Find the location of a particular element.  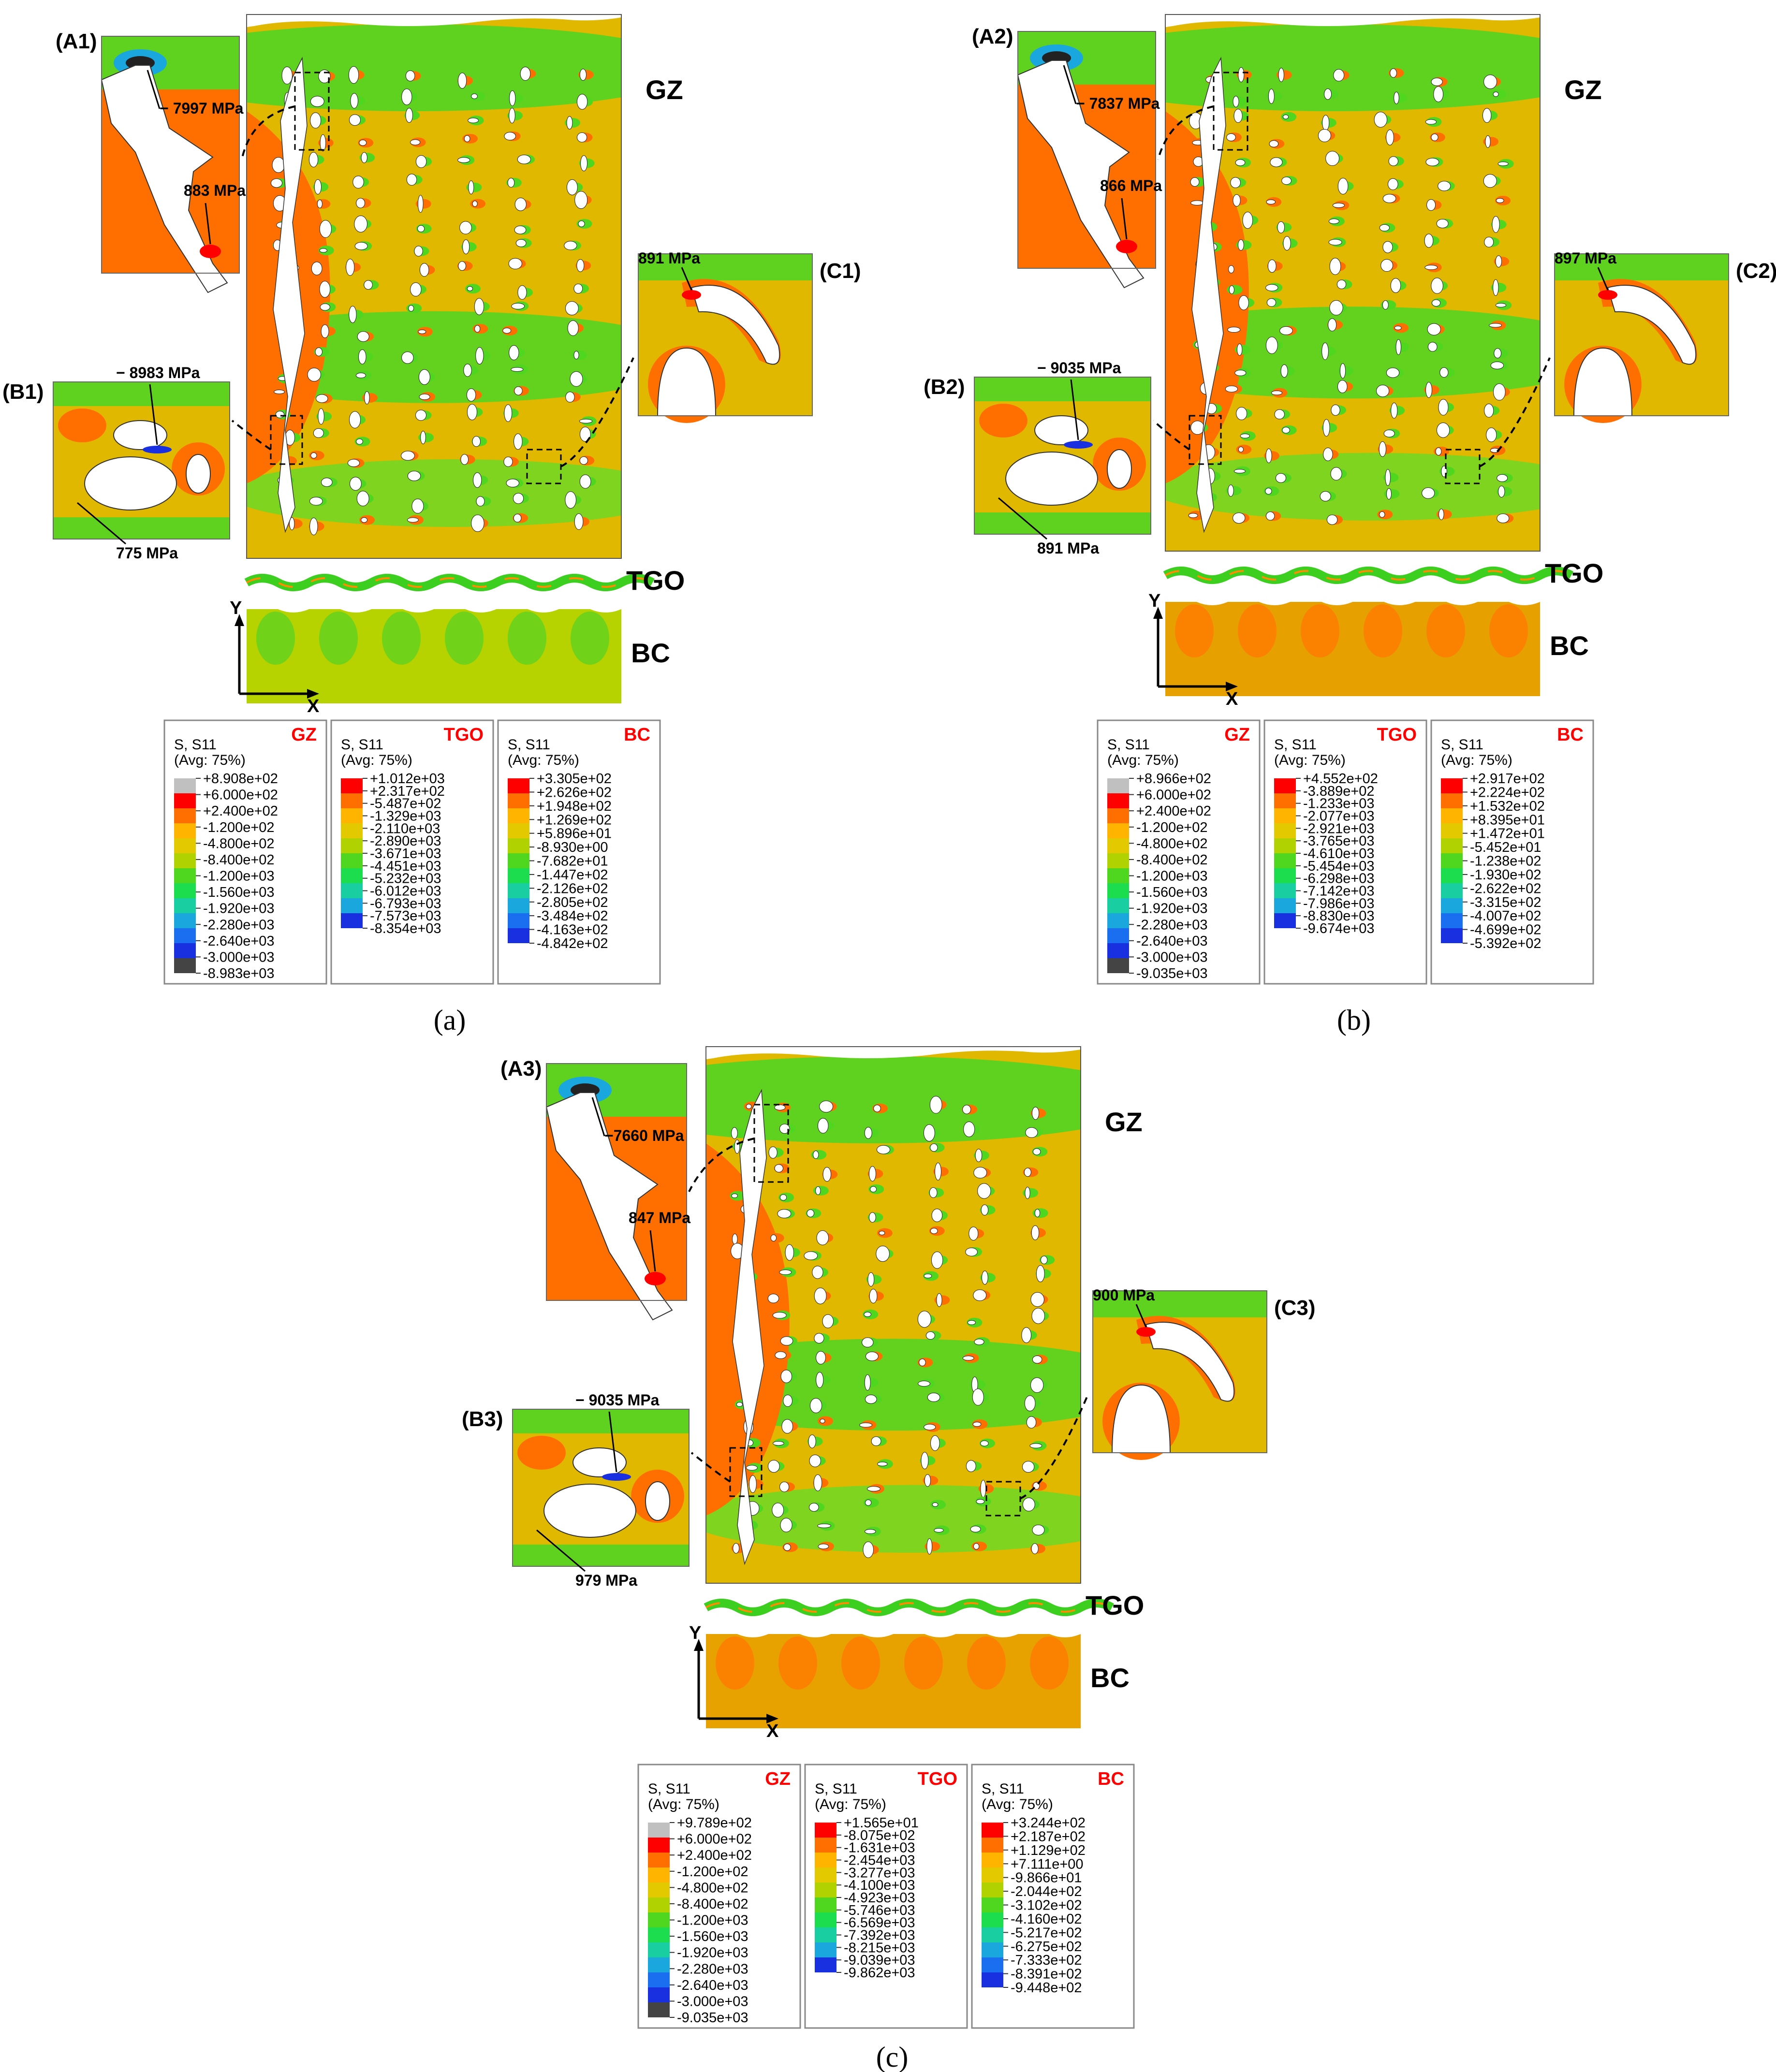

legend-value: -2.454e+03 is located at coordinates (880, 1861).